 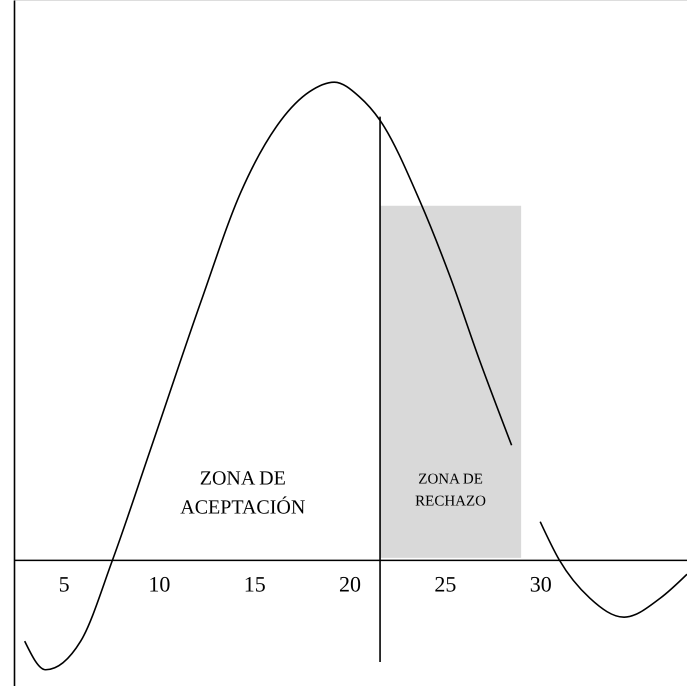 What do you see at coordinates (350, 583) in the screenshot?
I see `x-tick-label: 20` at bounding box center [350, 583].